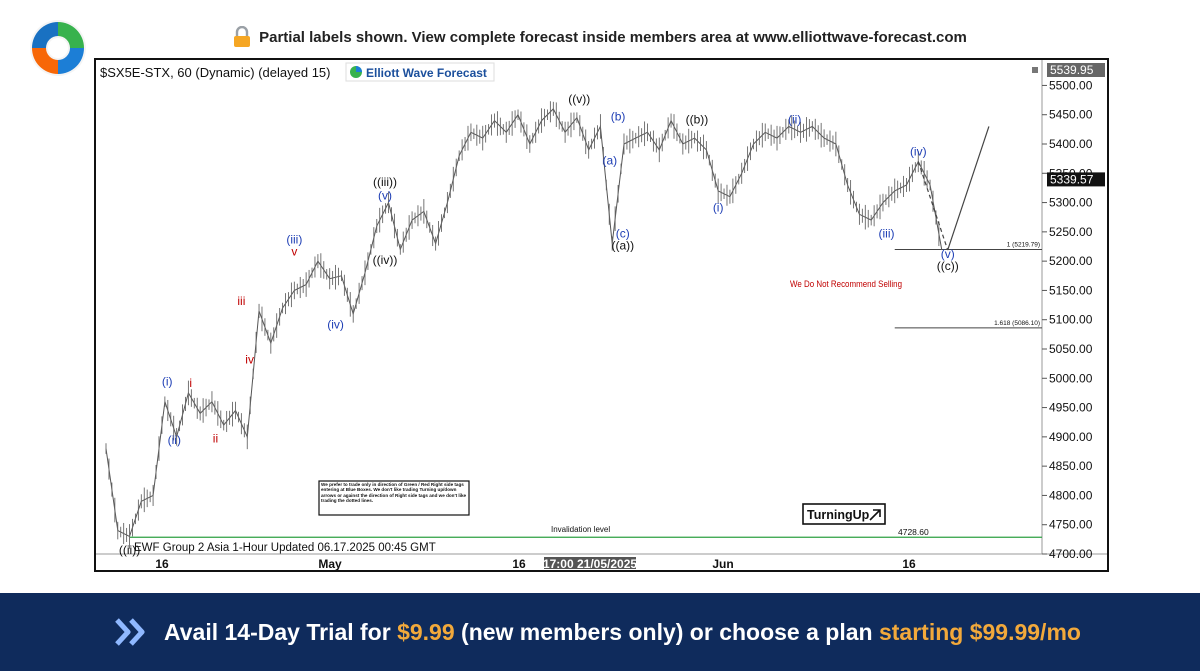  What do you see at coordinates (968, 188) in the screenshot?
I see `projection-line` at bounding box center [968, 188].